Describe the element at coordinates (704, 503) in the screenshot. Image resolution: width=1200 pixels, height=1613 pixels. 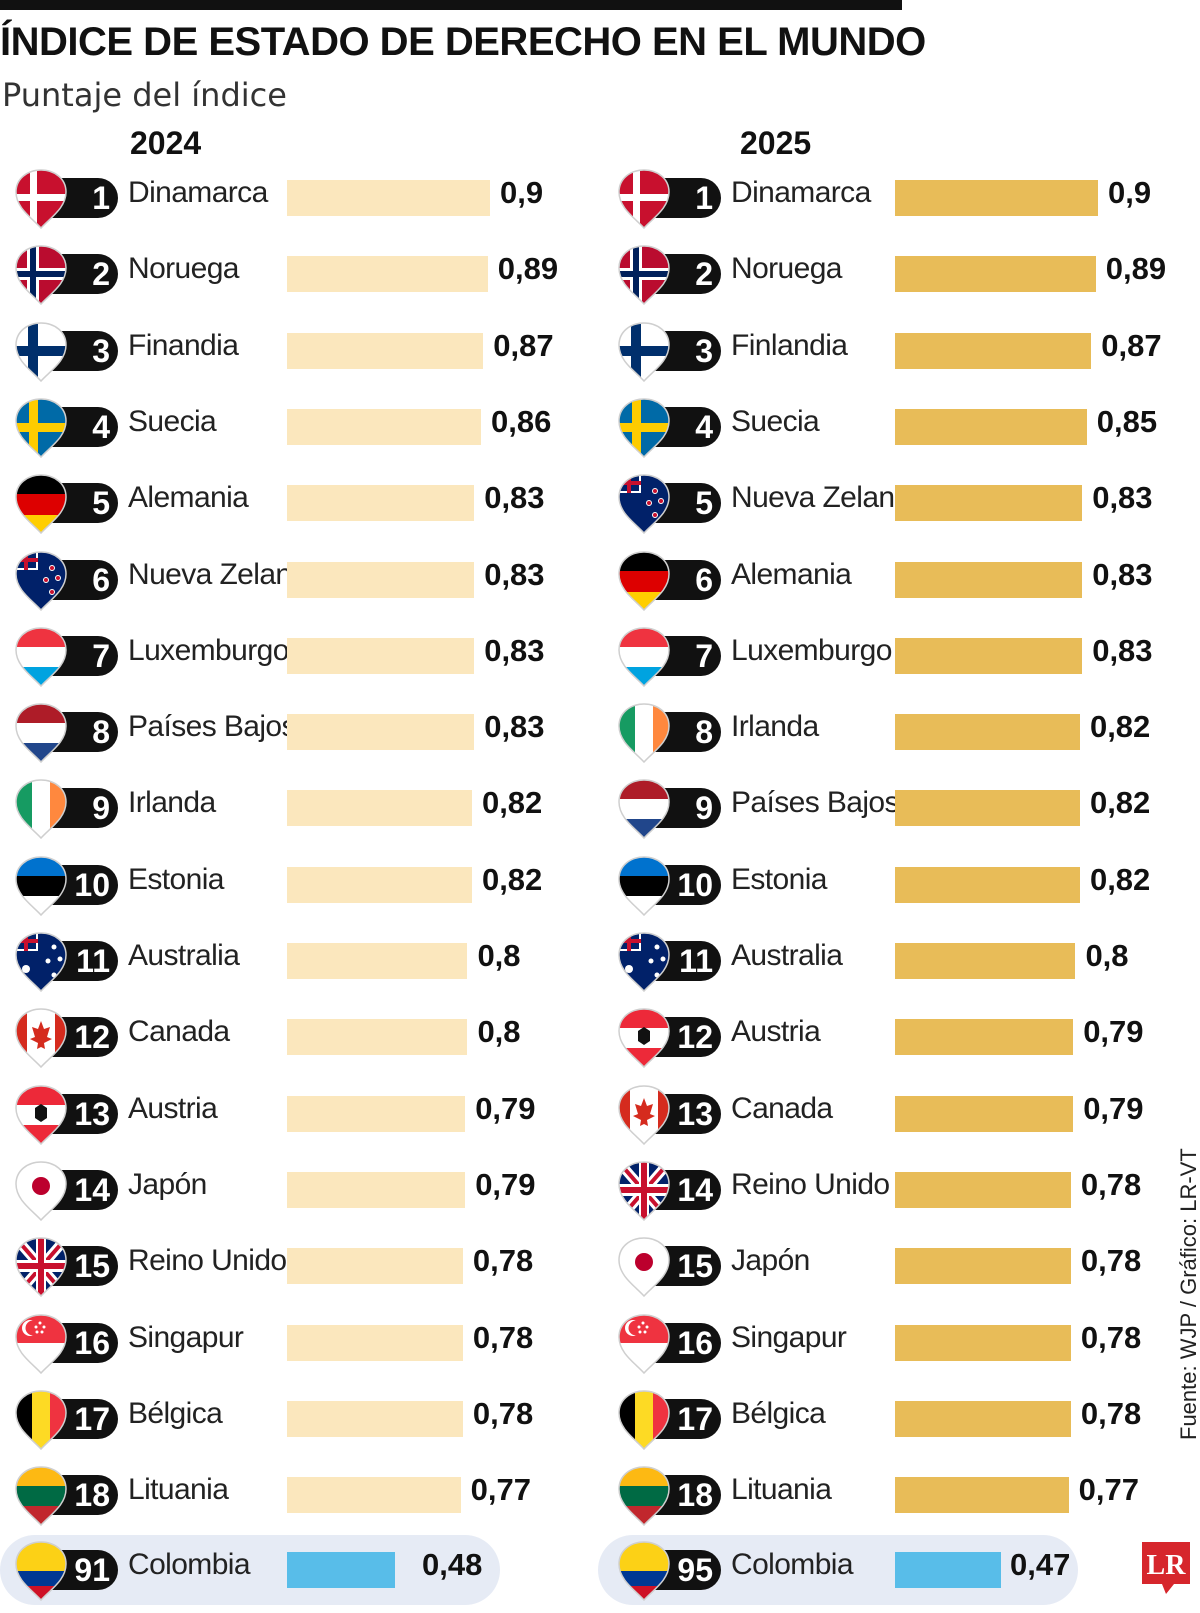
I see `rank-number: 5` at that location.